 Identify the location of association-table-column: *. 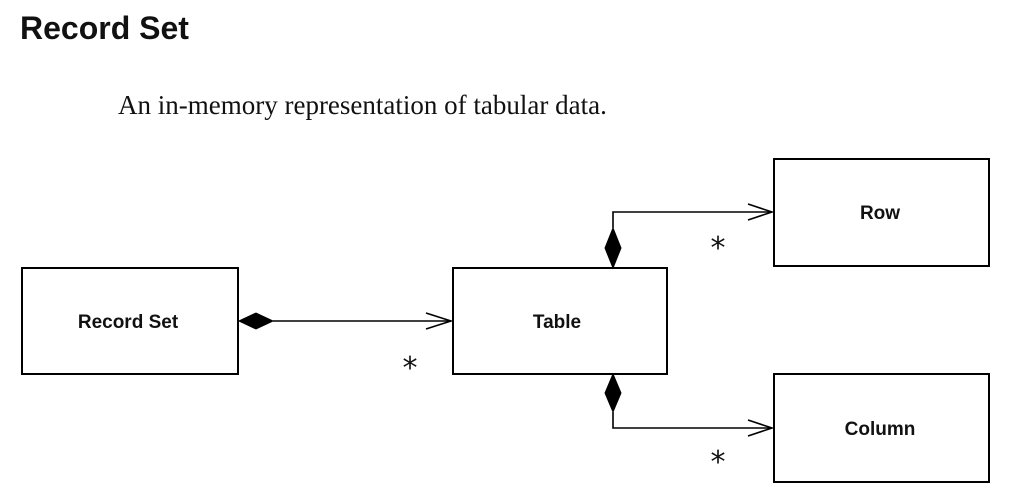
(689, 426).